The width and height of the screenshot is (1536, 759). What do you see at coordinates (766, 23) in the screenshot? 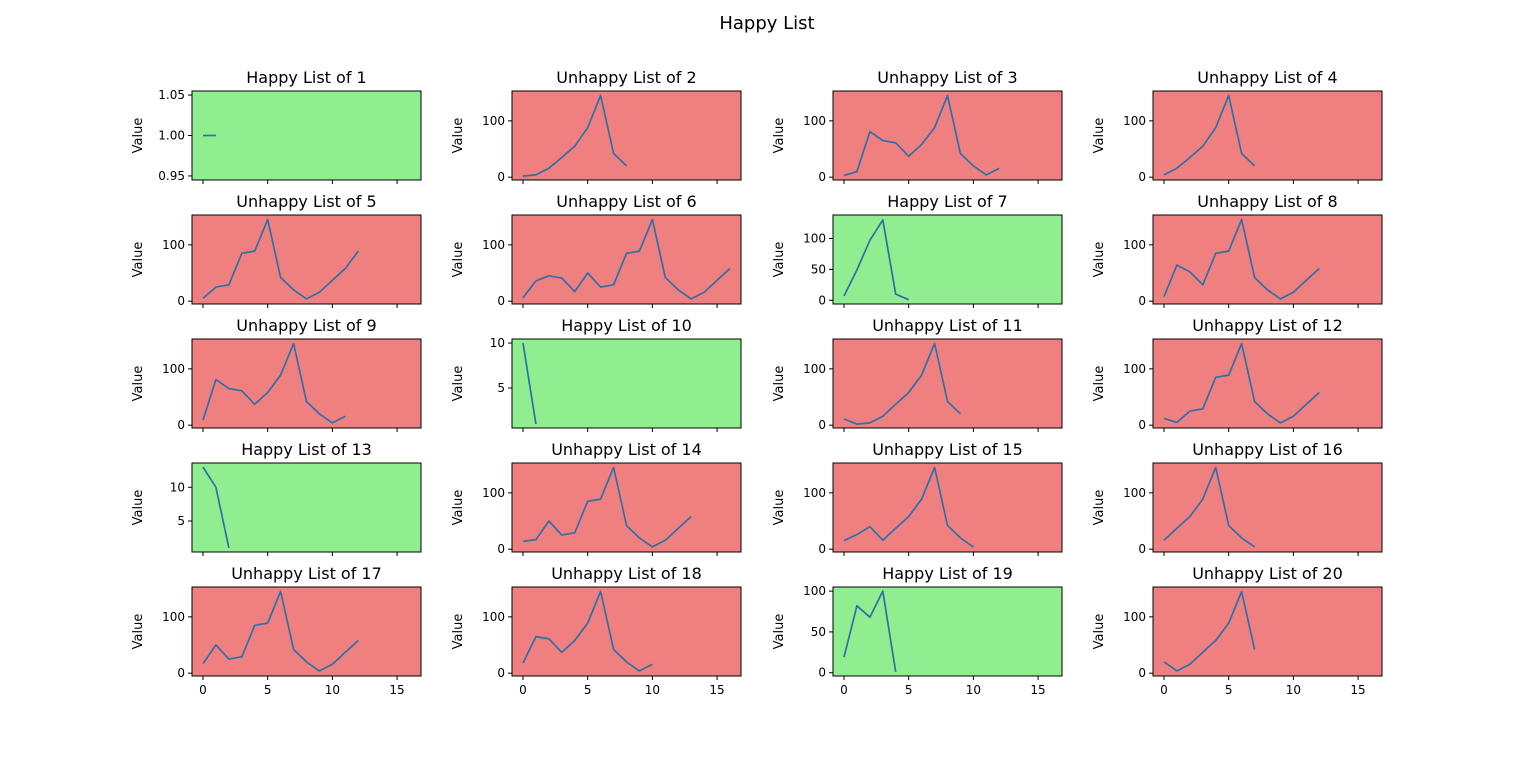
I see `figure-suptitle: Happy List` at bounding box center [766, 23].